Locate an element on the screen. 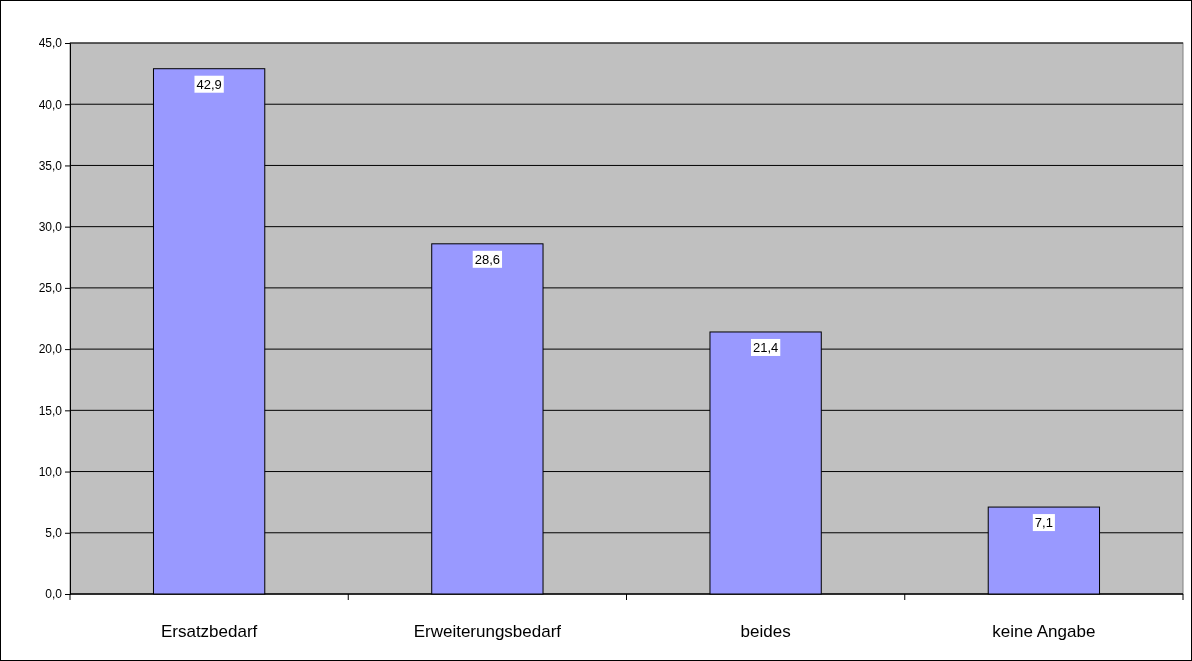  y-tick-label: 45,0 is located at coordinates (50, 43).